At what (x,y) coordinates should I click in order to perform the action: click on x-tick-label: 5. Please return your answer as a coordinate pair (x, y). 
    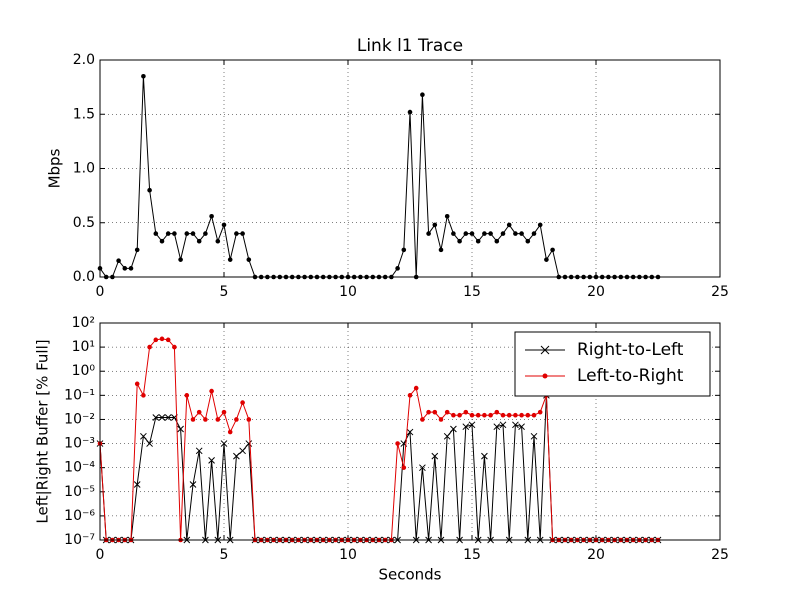
    Looking at the image, I should click on (224, 555).